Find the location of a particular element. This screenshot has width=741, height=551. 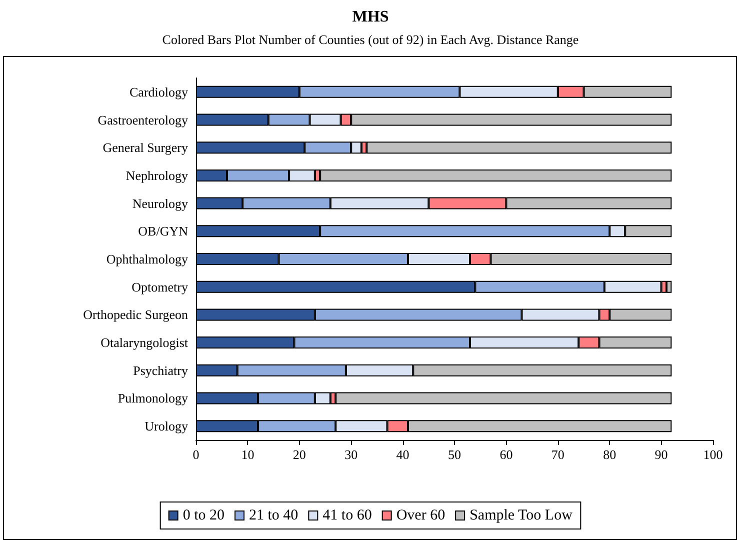

x-tick-label: 80 is located at coordinates (609, 454).